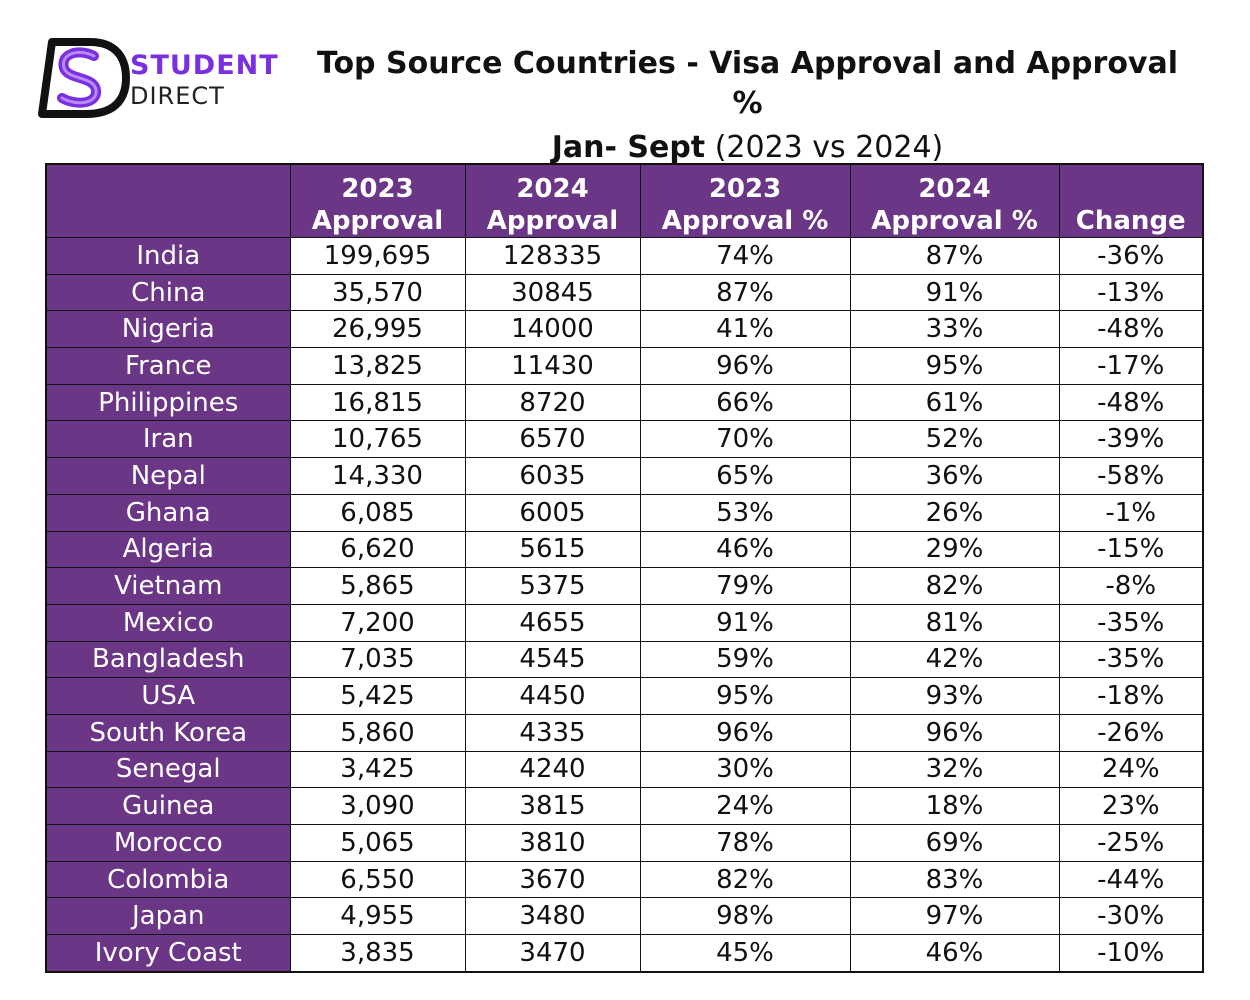 The height and width of the screenshot is (1000, 1250). I want to click on change-cell: -13%, so click(1131, 292).